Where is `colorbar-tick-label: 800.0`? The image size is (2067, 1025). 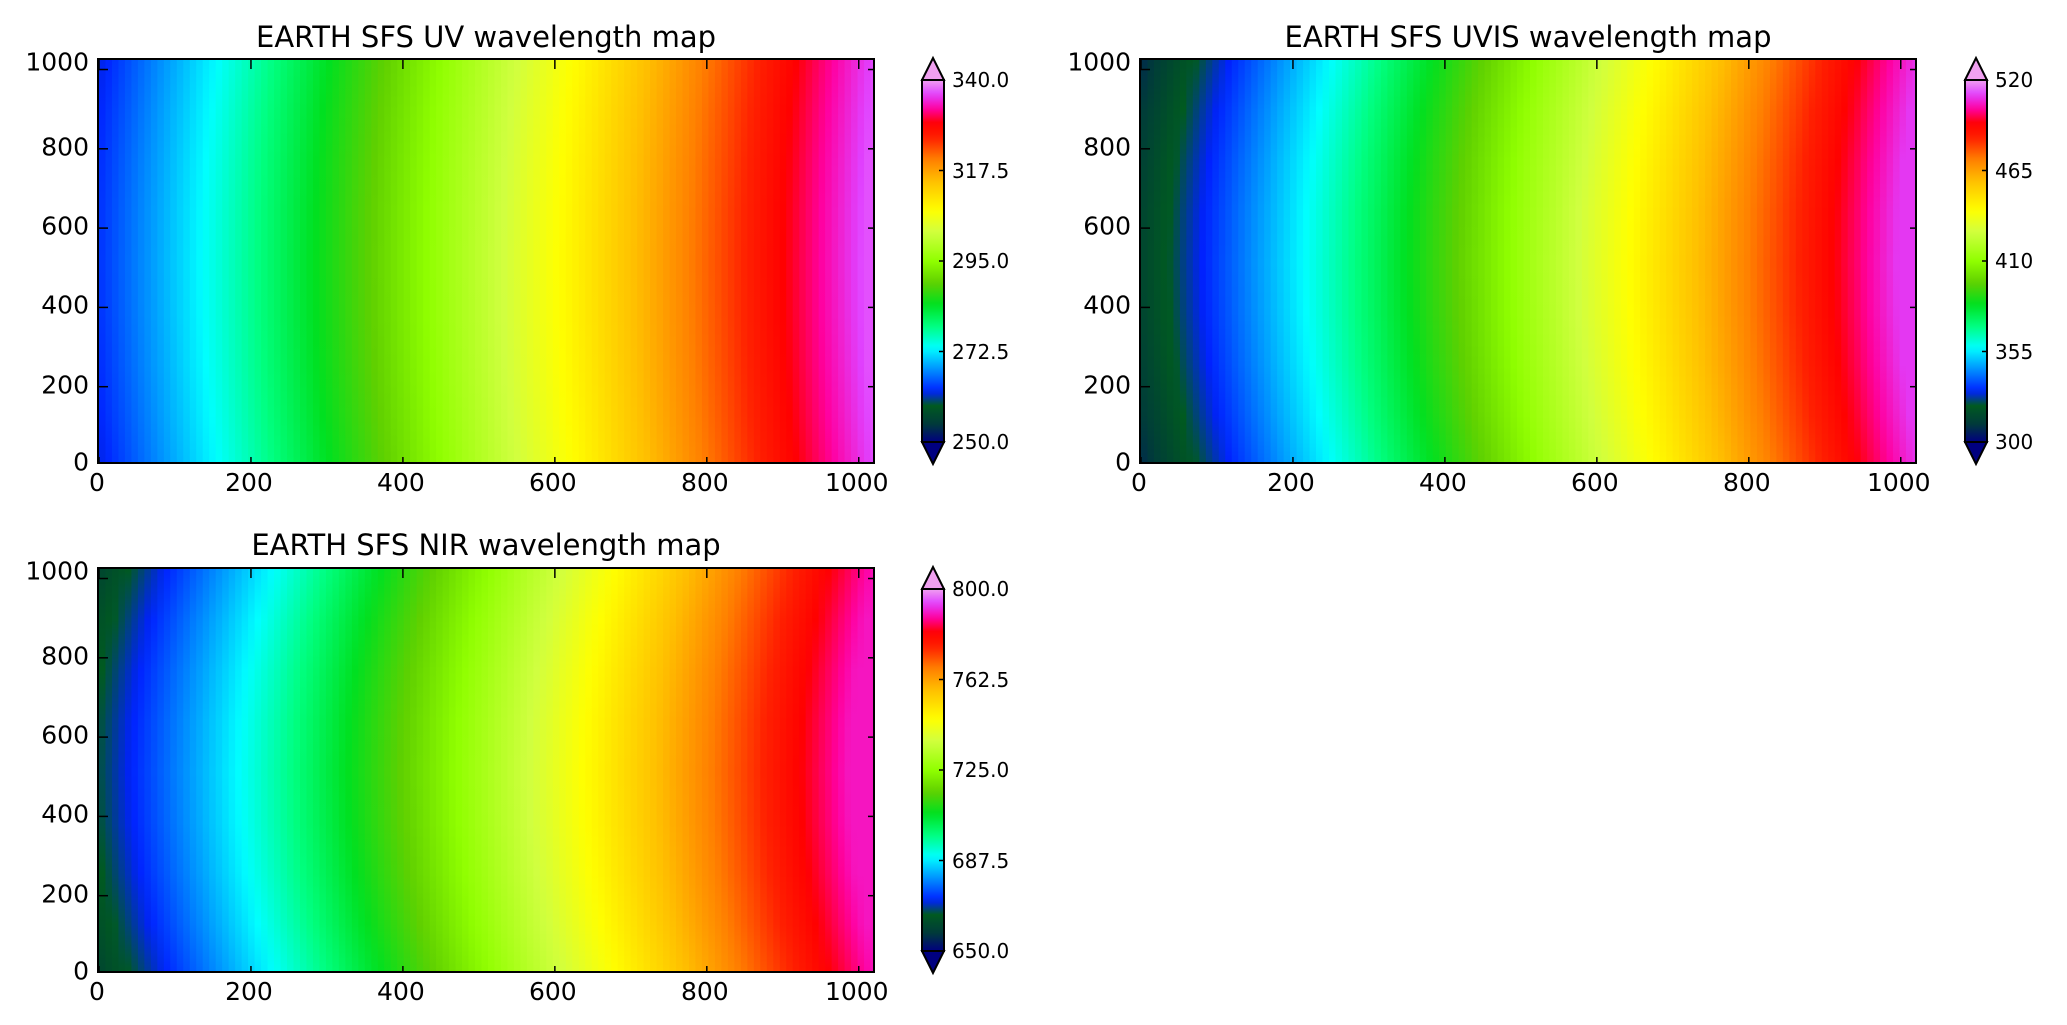 colorbar-tick-label: 800.0 is located at coordinates (981, 589).